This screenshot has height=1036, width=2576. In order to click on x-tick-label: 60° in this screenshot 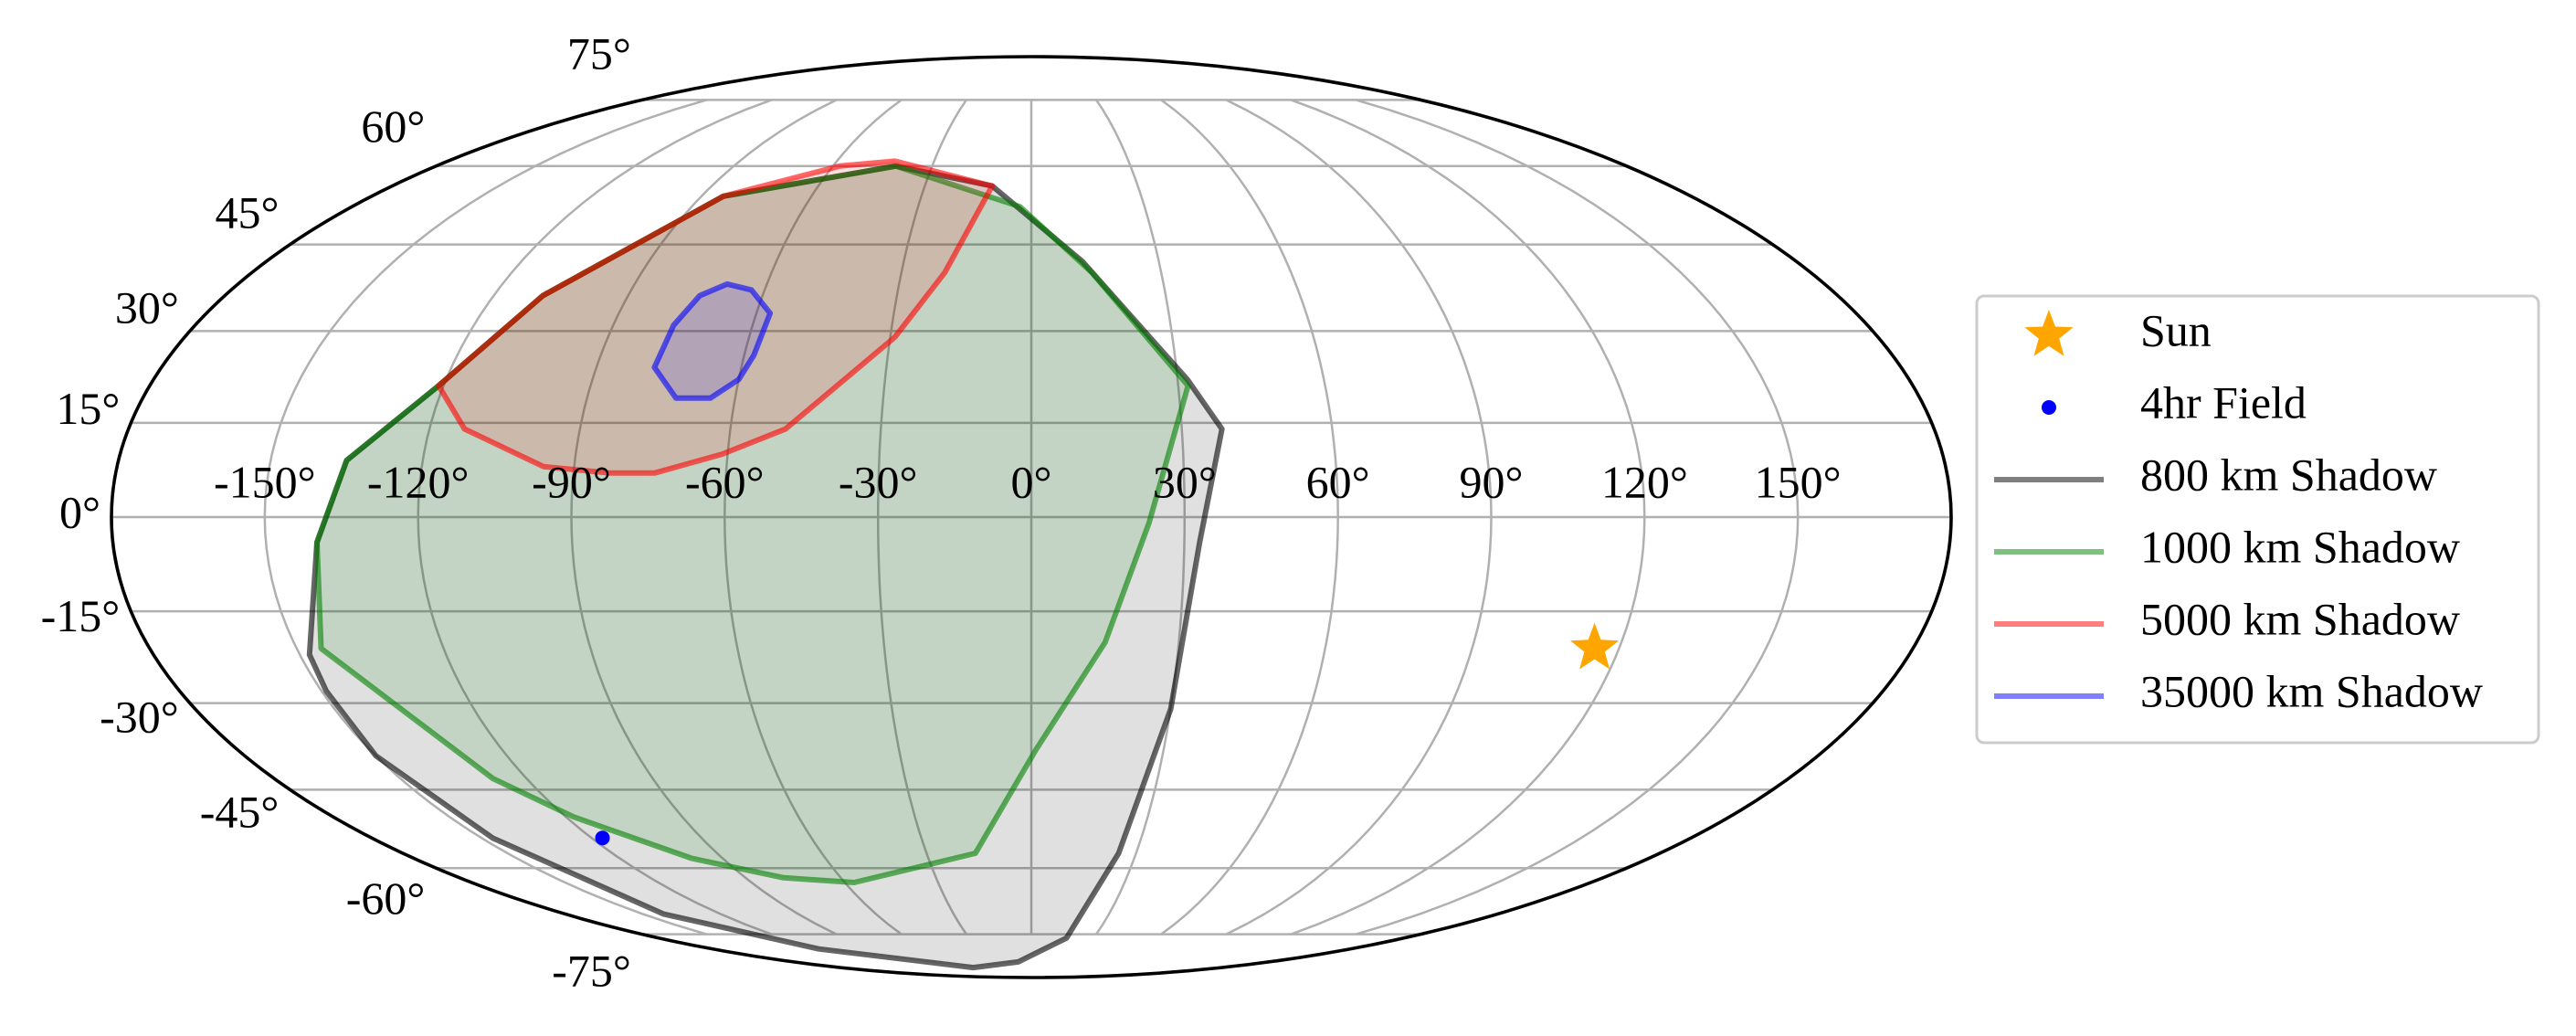, I will do `click(1338, 481)`.